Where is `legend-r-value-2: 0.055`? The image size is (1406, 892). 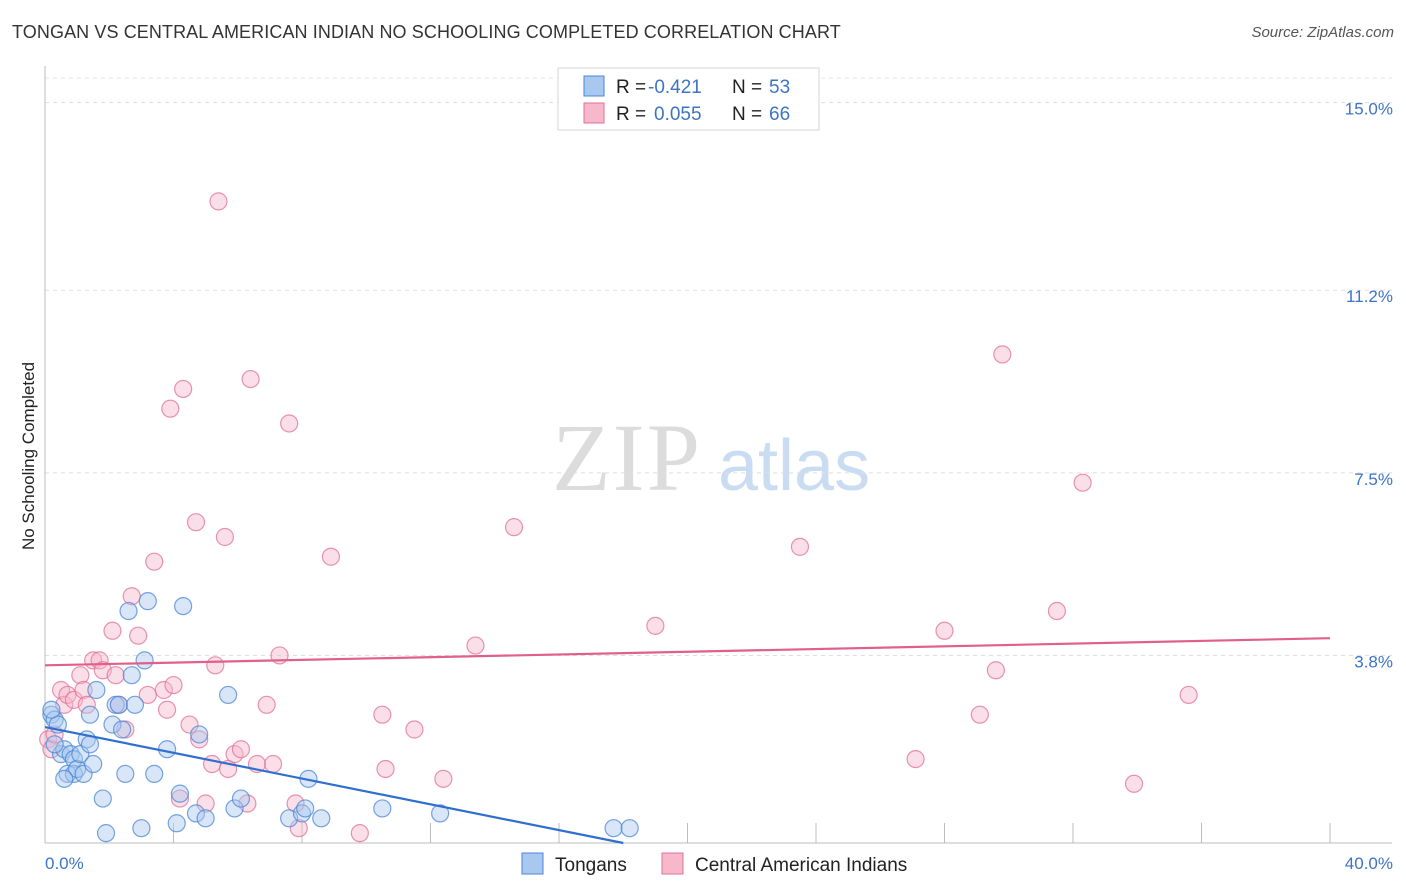
legend-r-value-2: 0.055 is located at coordinates (678, 114).